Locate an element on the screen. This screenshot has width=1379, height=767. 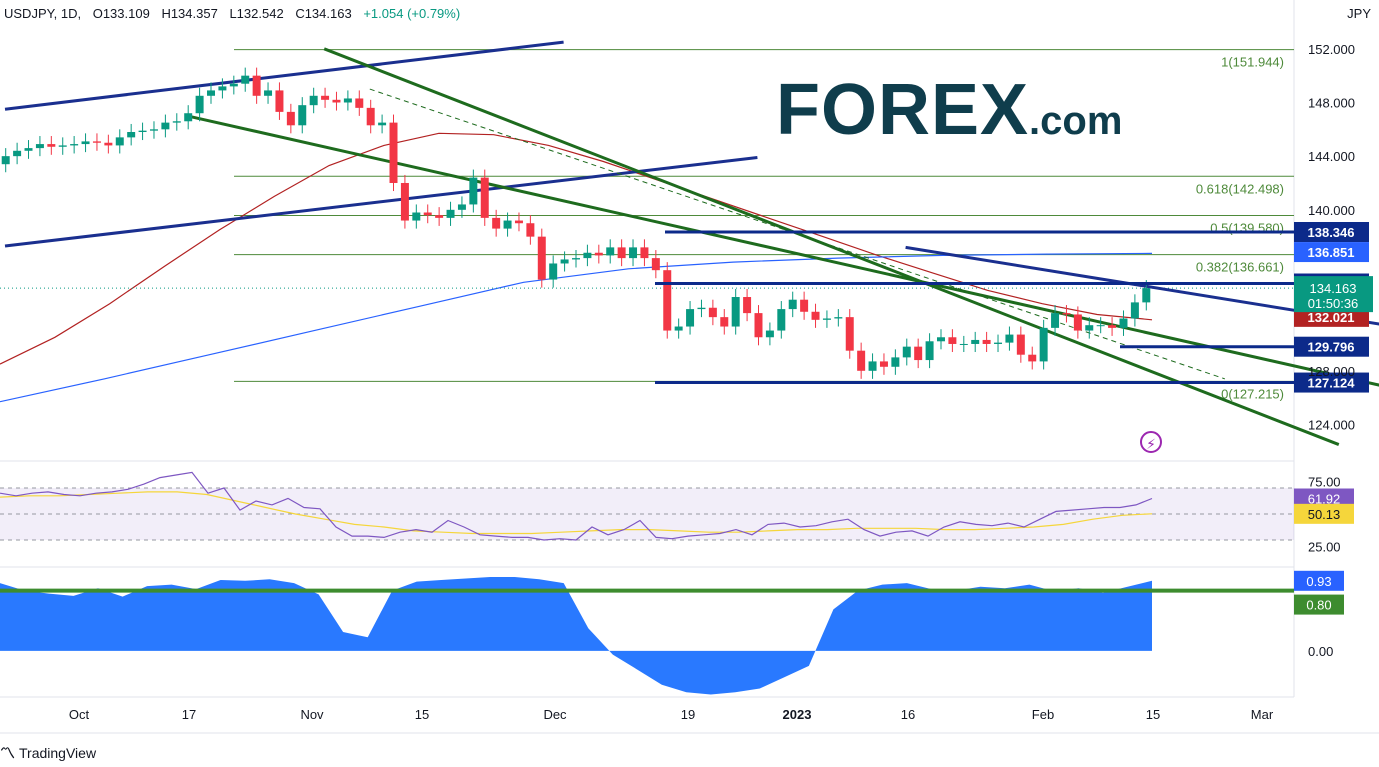
currency-label: JPY is located at coordinates (1359, 13).